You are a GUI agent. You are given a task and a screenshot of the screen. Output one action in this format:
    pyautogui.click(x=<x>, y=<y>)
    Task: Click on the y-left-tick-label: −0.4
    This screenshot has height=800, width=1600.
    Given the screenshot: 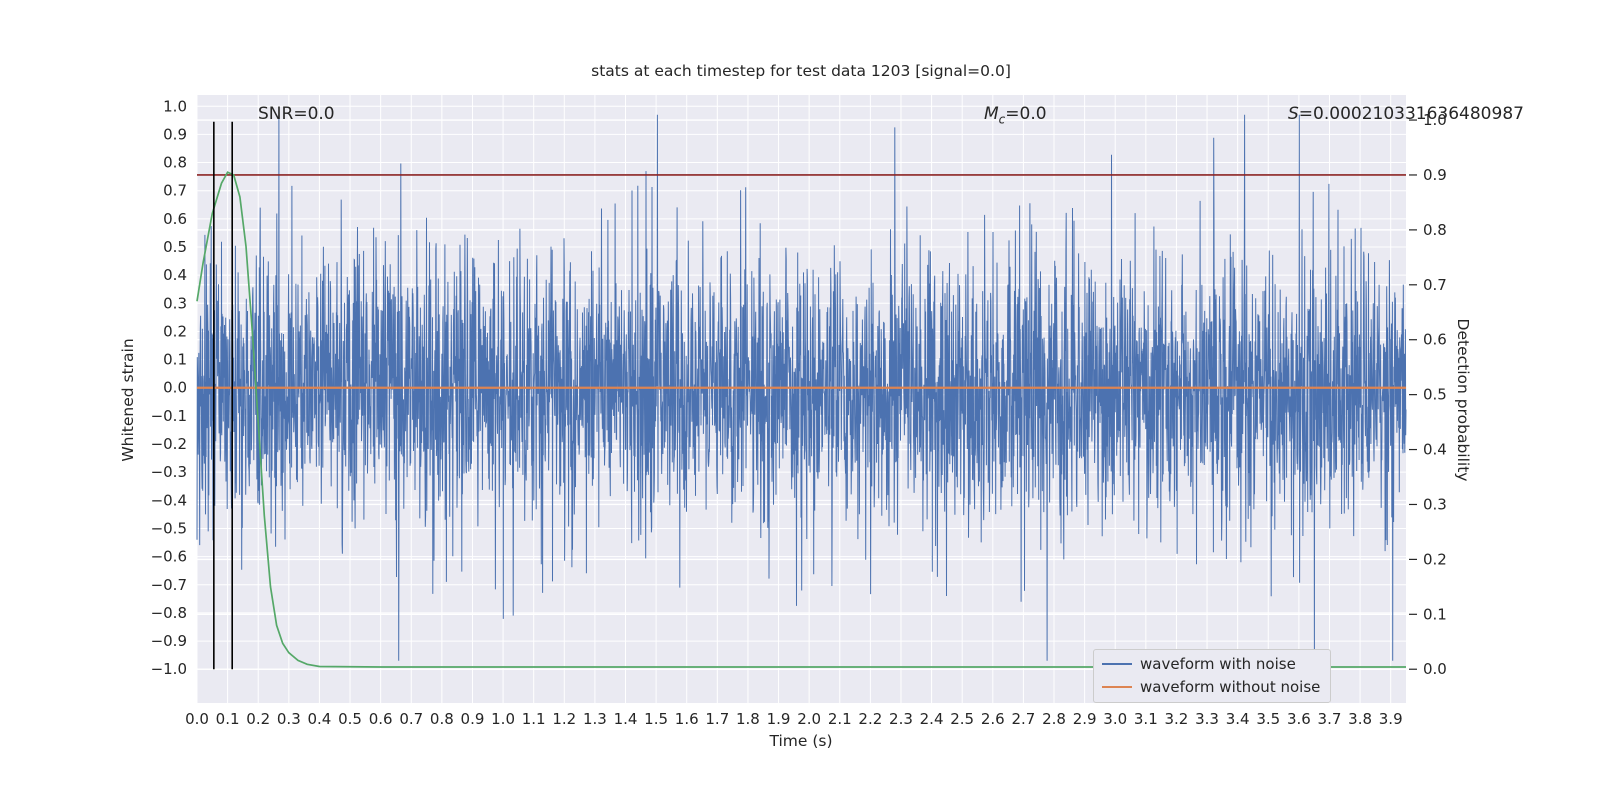 What is the action you would take?
    pyautogui.click(x=169, y=500)
    